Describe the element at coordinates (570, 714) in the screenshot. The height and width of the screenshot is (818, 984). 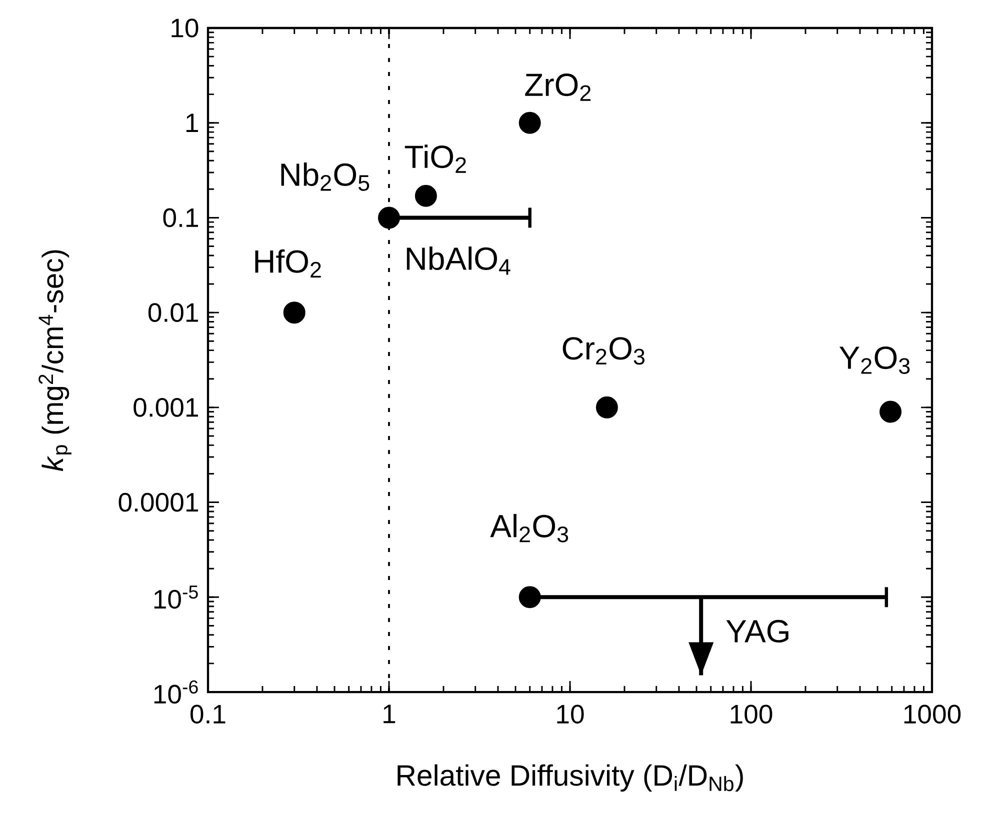
I see `x-tick-label: 10` at that location.